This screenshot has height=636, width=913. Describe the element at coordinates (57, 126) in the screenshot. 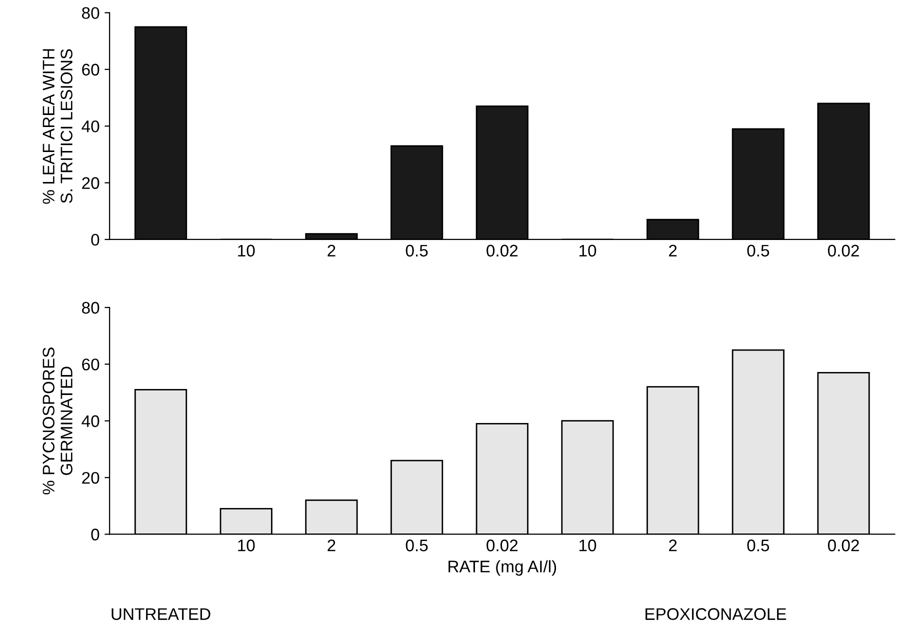

I see `y-axis-title: % LEAF AREA WITH S. TRITICI LESIONS` at that location.